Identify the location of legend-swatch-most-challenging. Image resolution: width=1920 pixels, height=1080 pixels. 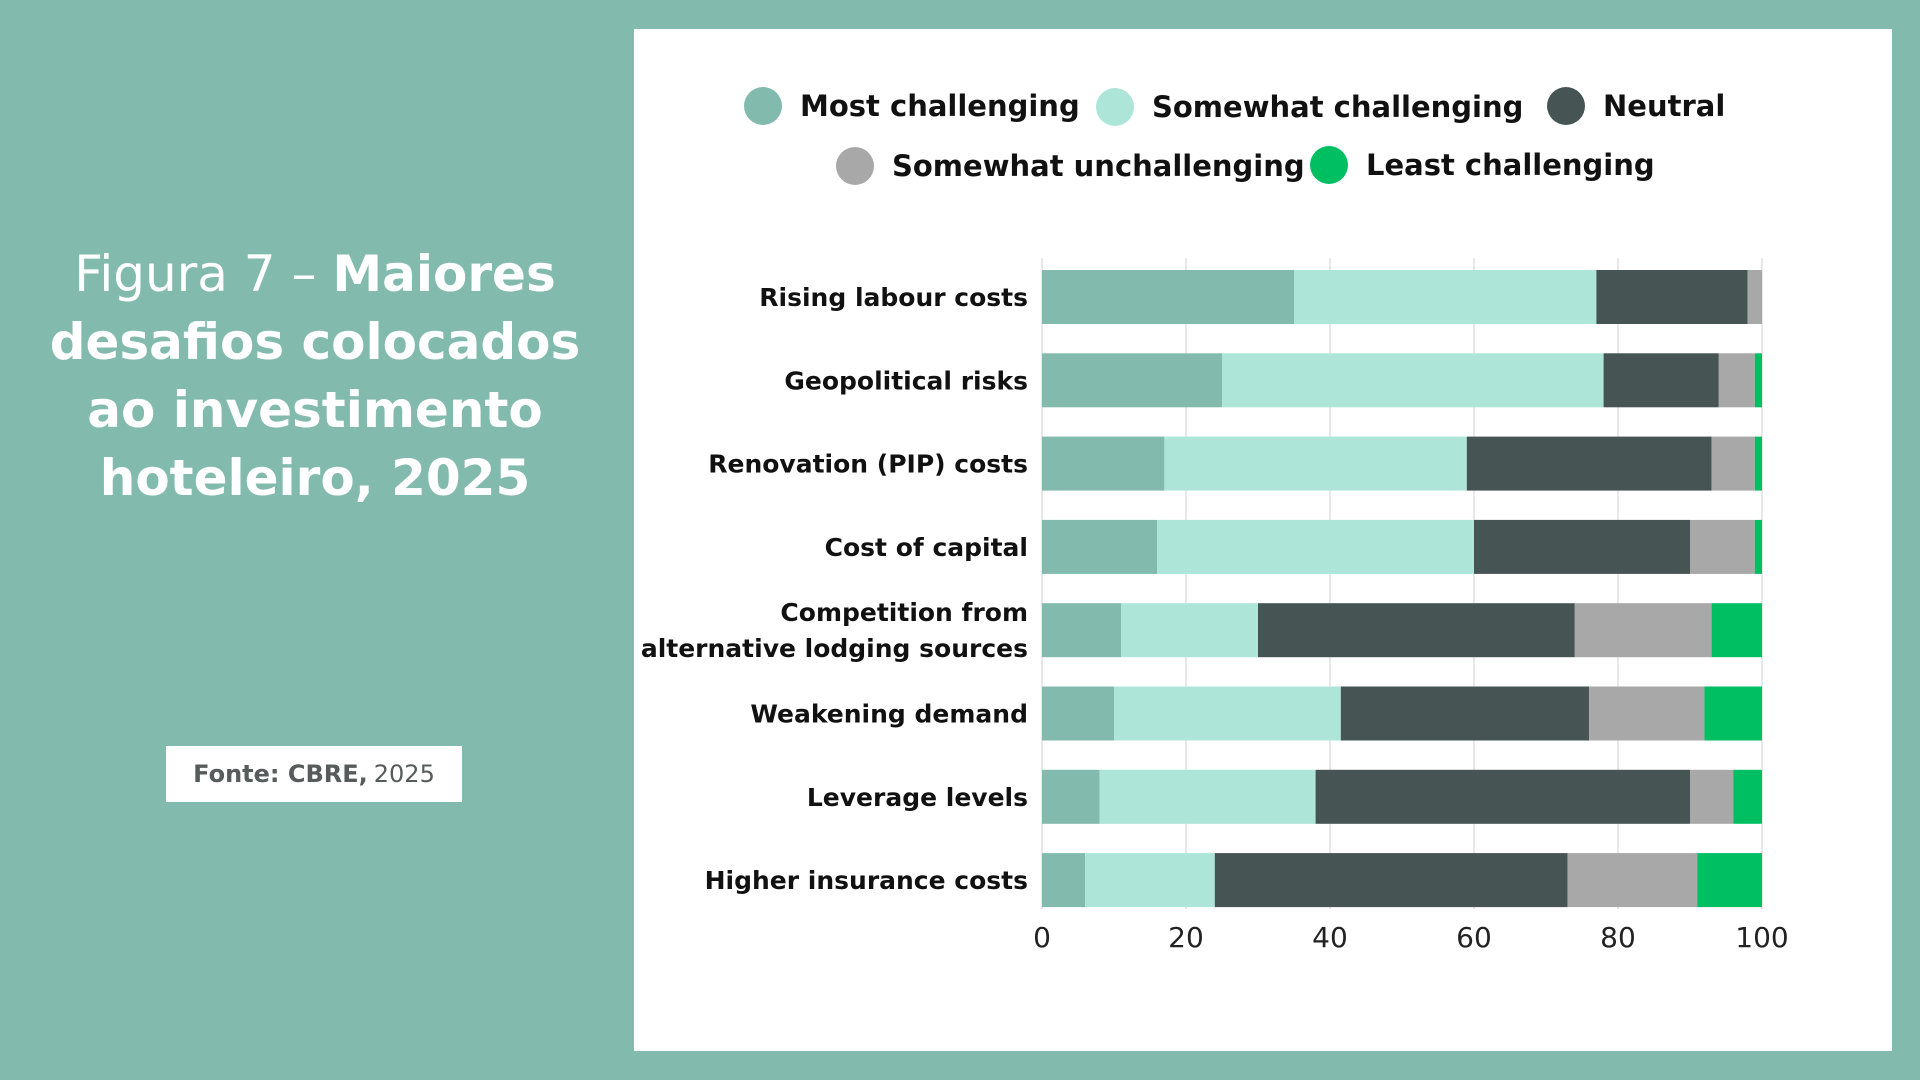
(763, 106).